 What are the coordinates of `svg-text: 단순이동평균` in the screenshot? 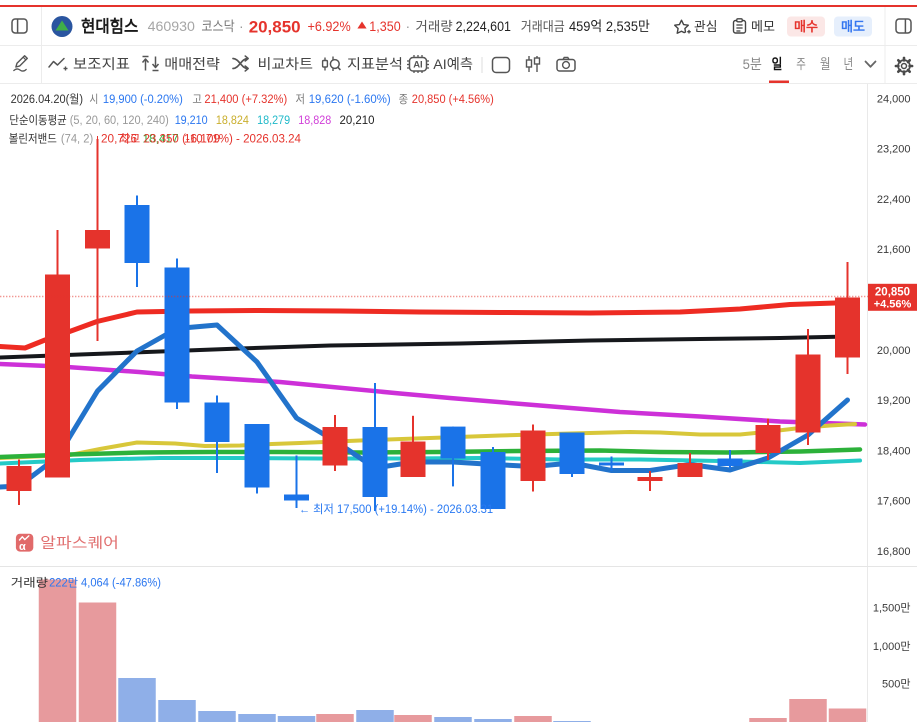 It's located at (37, 120).